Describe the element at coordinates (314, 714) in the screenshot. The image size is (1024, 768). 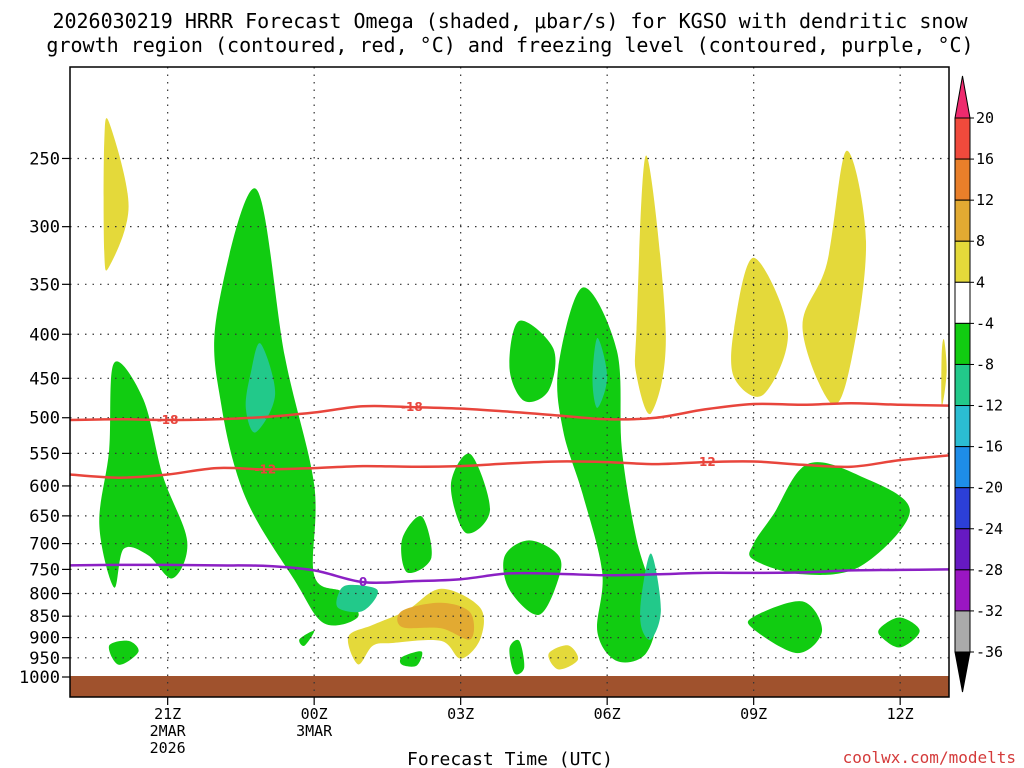
I see `x-tick-label: 00Z` at that location.